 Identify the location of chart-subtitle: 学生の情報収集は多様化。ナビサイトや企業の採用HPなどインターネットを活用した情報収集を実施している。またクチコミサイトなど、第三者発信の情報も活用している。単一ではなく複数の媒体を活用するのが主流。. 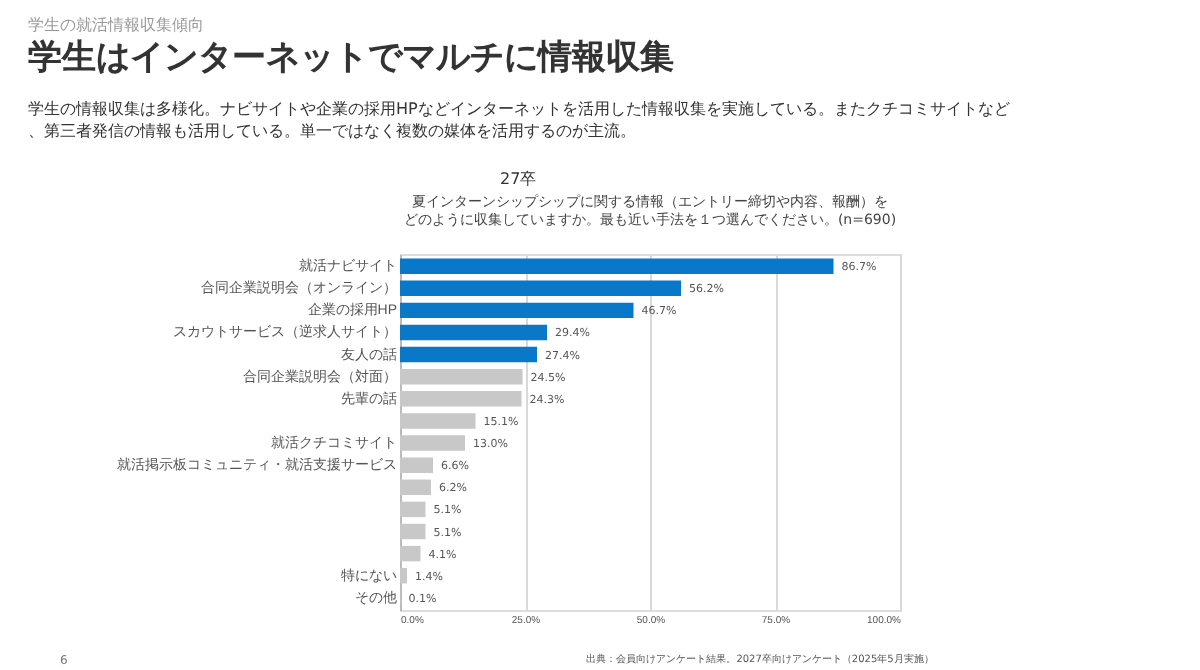
(519, 120).